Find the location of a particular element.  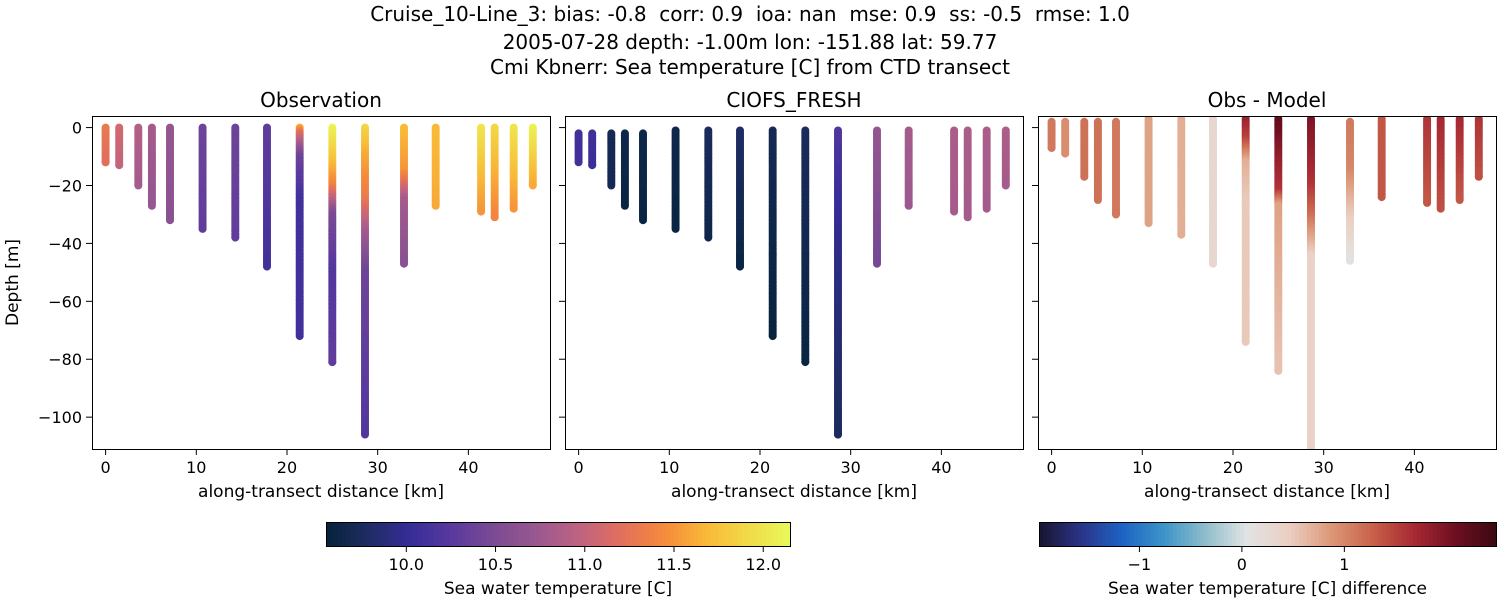

colorbar-tick-label: 10.5 is located at coordinates (496, 564).